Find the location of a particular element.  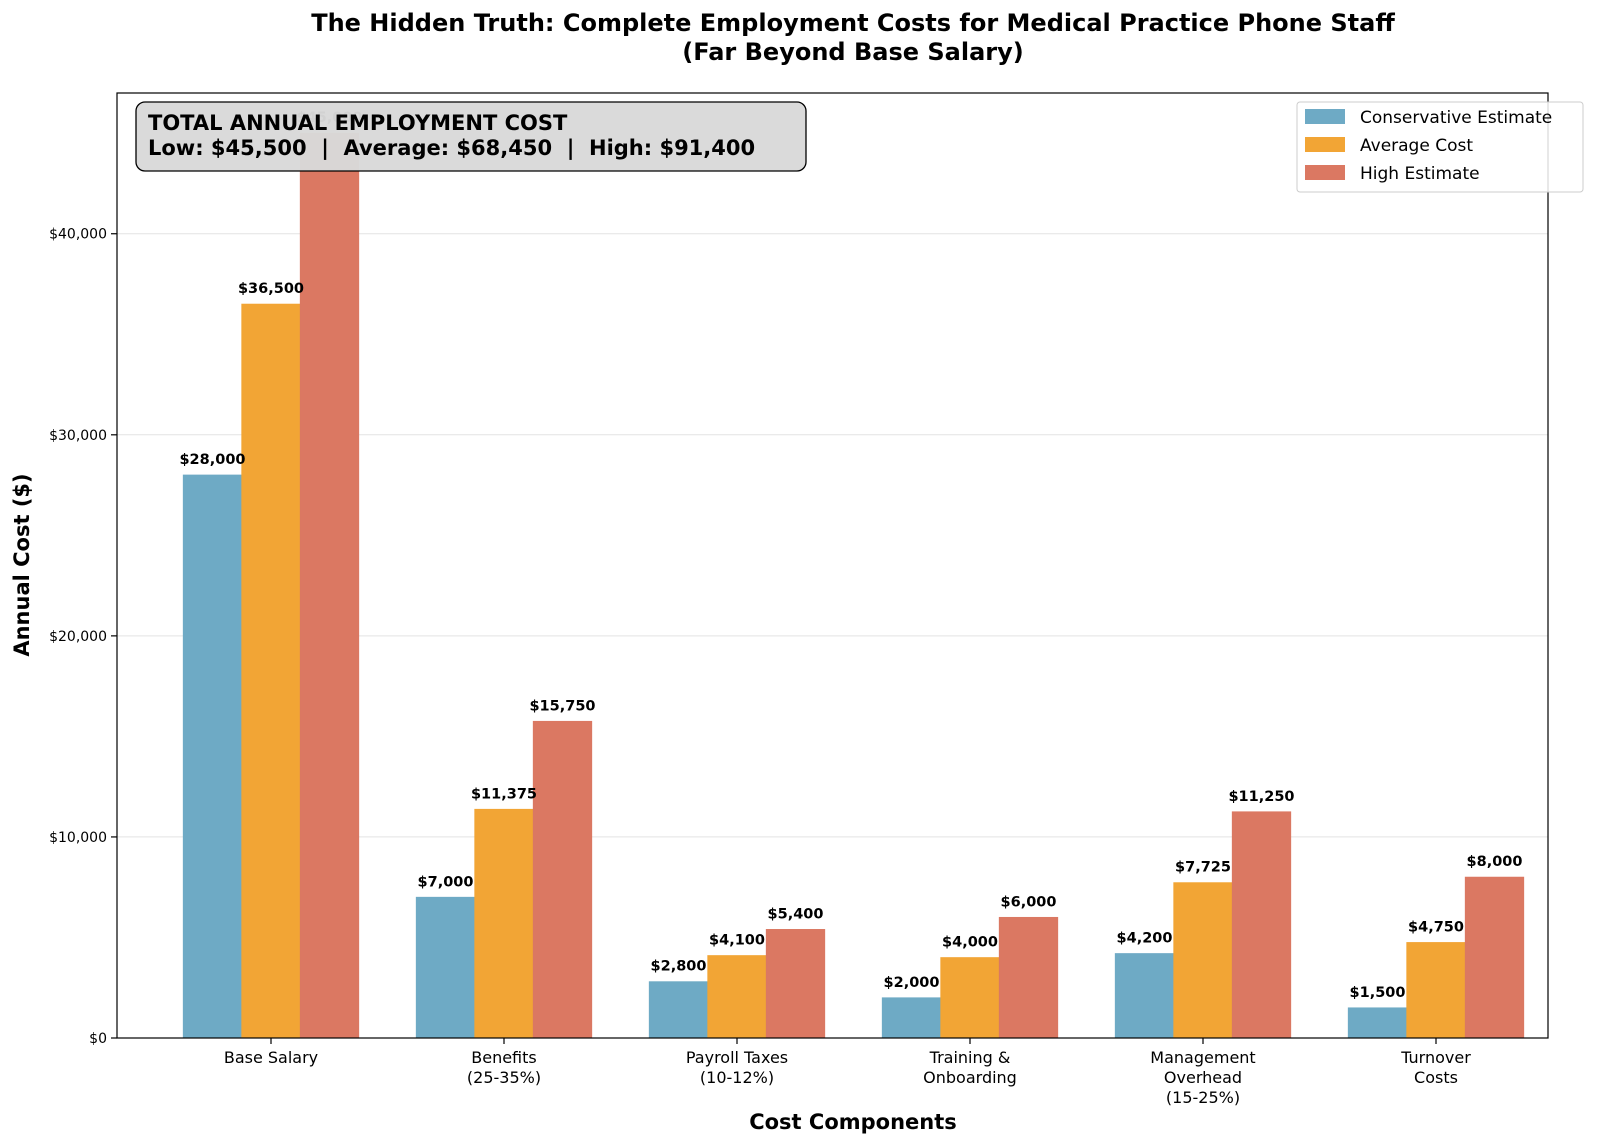

x-tick-label: (10-12%) is located at coordinates (737, 1077).